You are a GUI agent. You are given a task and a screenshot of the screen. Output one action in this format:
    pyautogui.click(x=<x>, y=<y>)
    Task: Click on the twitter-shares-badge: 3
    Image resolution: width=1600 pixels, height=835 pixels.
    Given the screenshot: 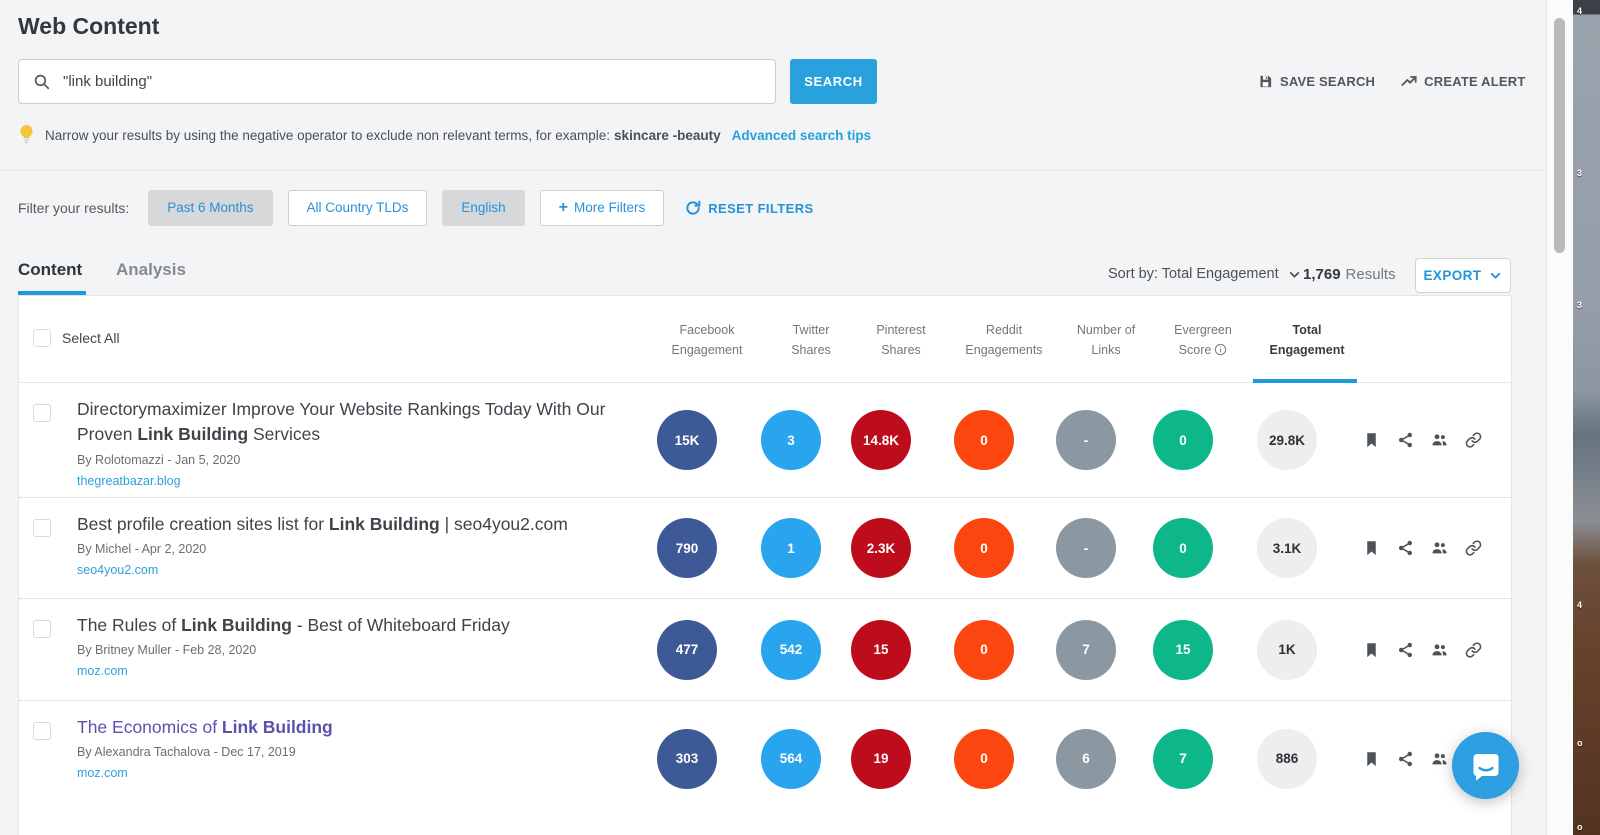 What is the action you would take?
    pyautogui.click(x=791, y=440)
    